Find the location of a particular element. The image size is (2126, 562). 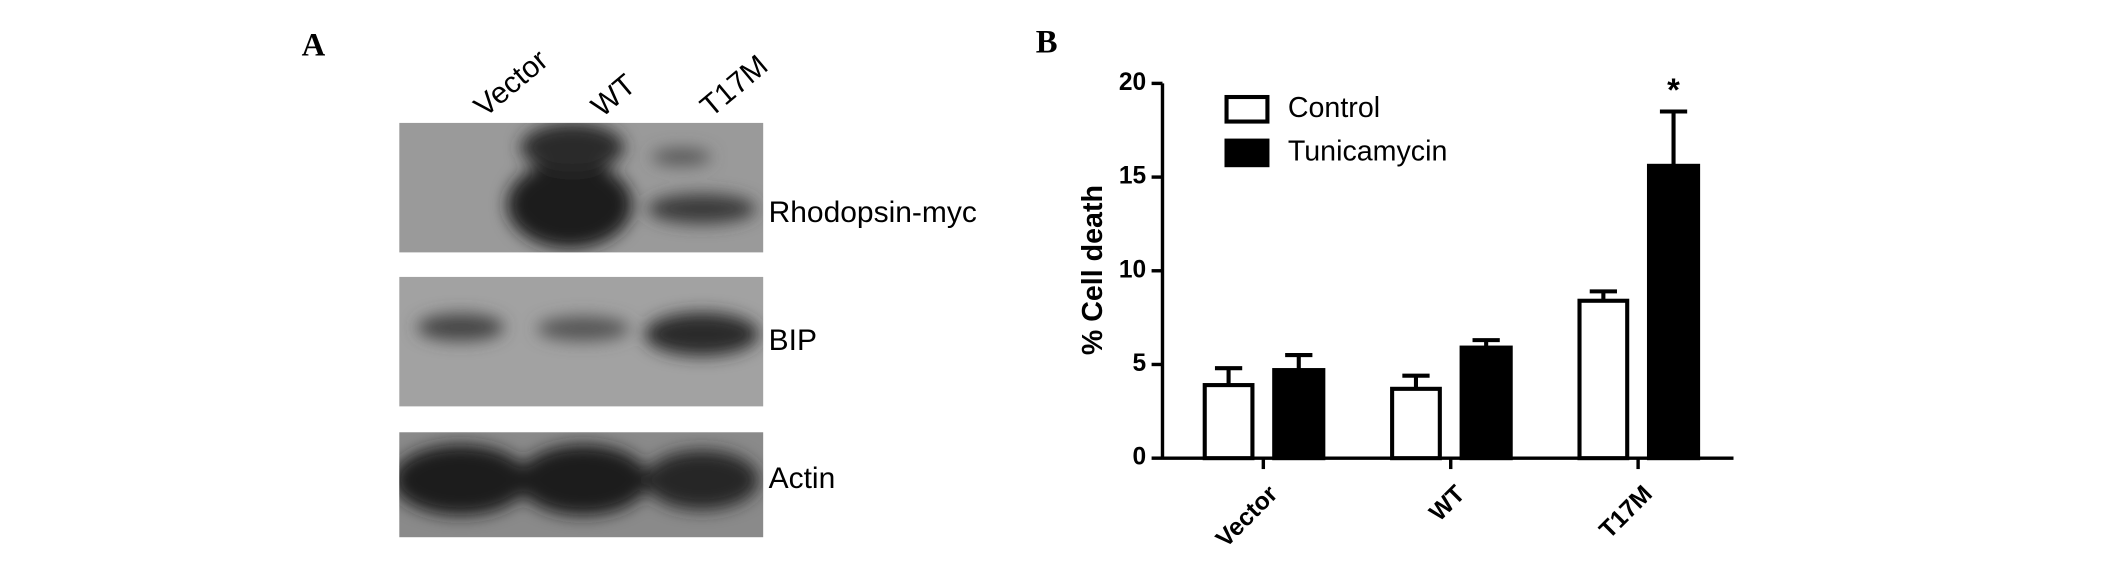

legend-label: Control is located at coordinates (1334, 108).